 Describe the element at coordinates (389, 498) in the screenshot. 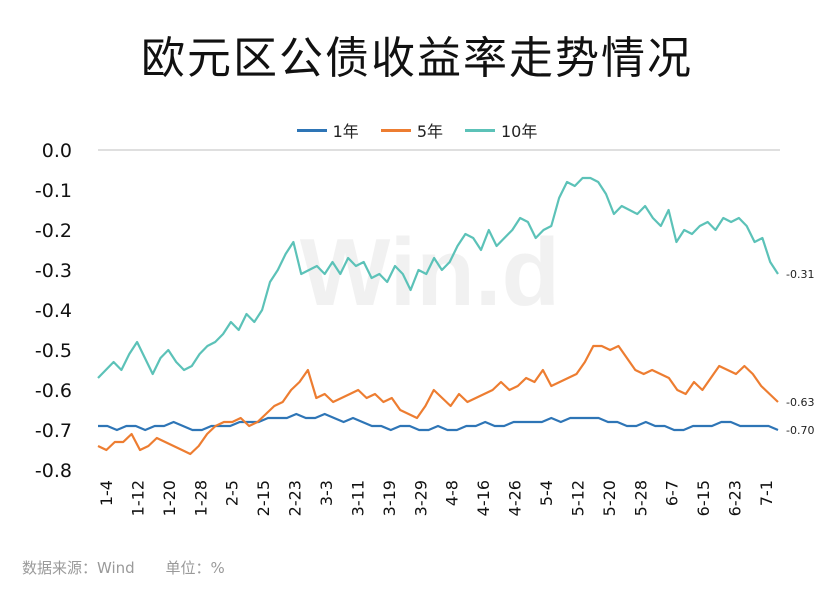

I see `x-tick-label: 3-19` at that location.